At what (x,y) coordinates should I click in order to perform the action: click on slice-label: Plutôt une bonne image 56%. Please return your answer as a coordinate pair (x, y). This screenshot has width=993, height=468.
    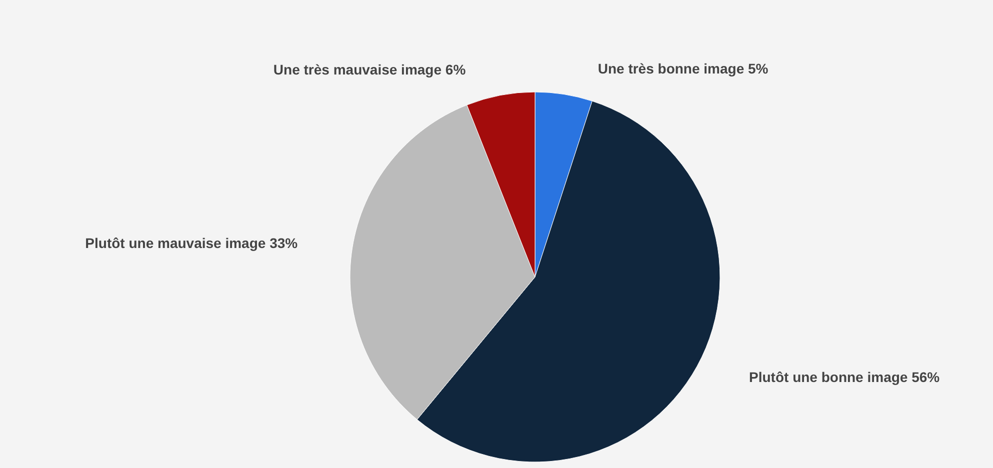
    Looking at the image, I should click on (844, 377).